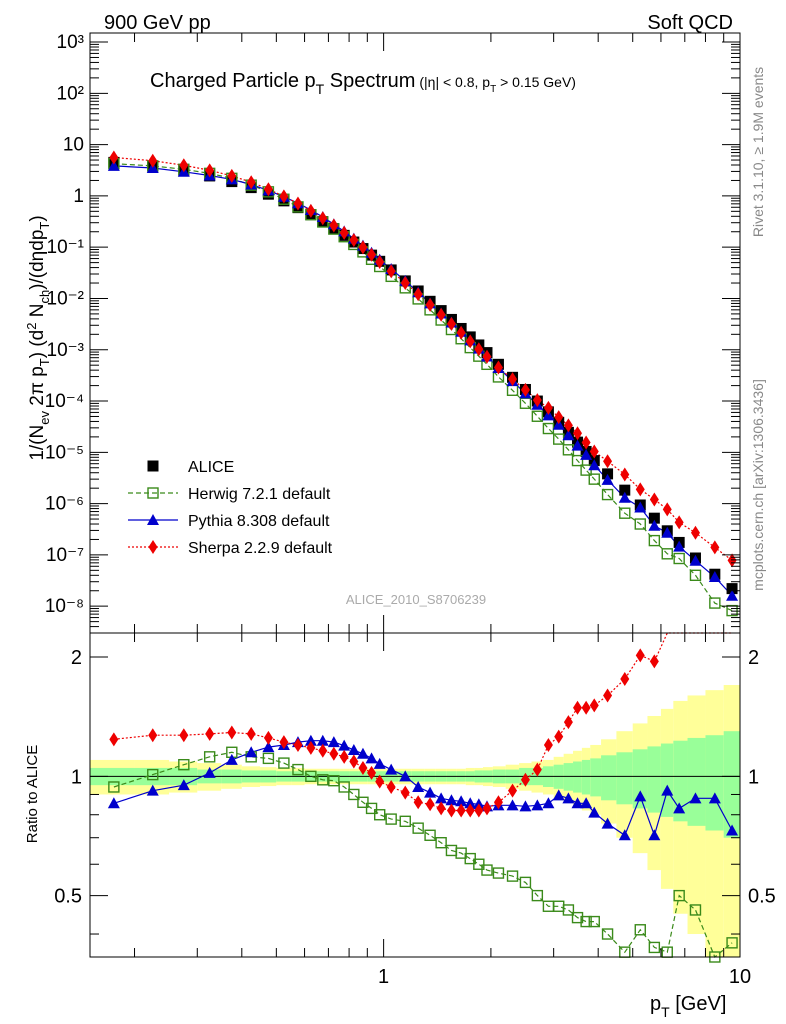  What do you see at coordinates (76, 777) in the screenshot?
I see `ratio-y-tick-label: 1` at bounding box center [76, 777].